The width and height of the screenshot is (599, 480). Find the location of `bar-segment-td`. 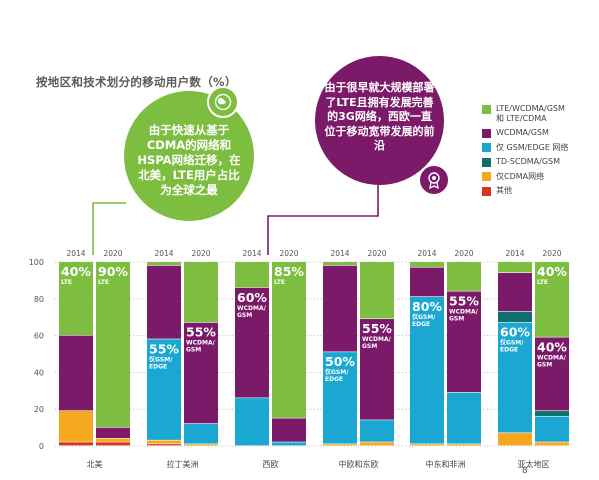

bar-segment-td is located at coordinates (552, 413).